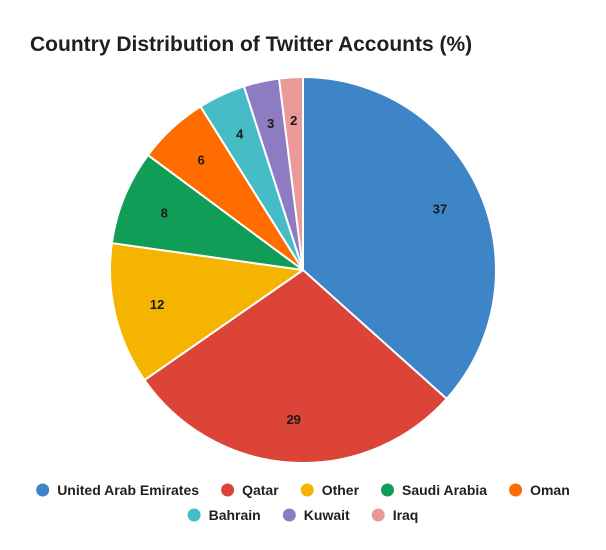 The width and height of the screenshot is (606, 550). What do you see at coordinates (228, 490) in the screenshot?
I see `legend-marker-qatar` at bounding box center [228, 490].